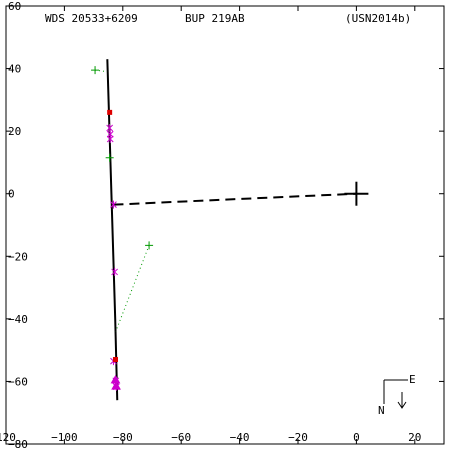 The height and width of the screenshot is (450, 450). I want to click on x-tick-label: −20, so click(298, 437).